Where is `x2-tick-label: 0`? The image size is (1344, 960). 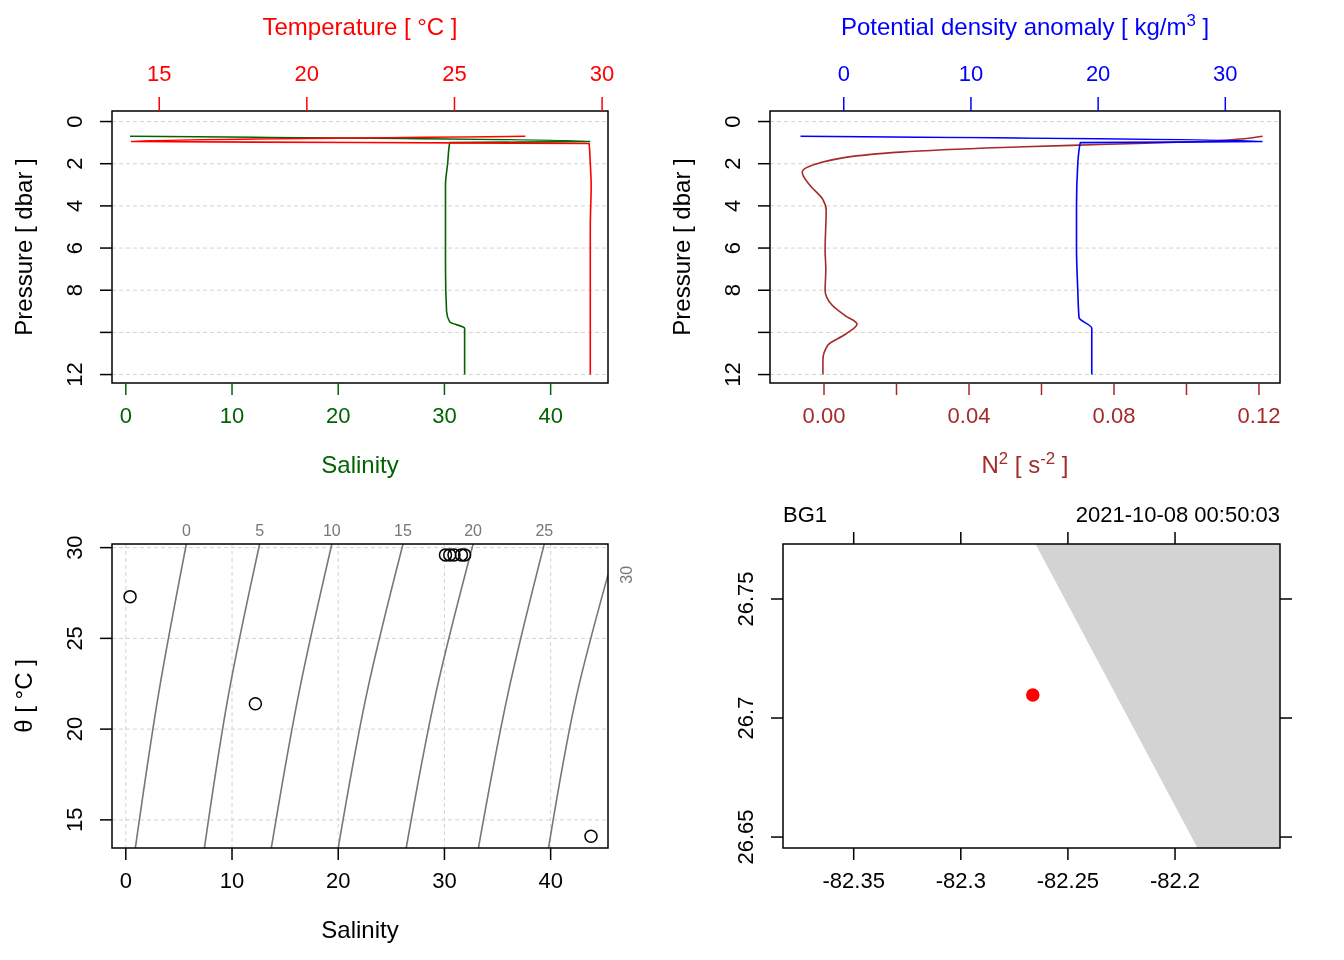
x2-tick-label: 0 is located at coordinates (843, 73).